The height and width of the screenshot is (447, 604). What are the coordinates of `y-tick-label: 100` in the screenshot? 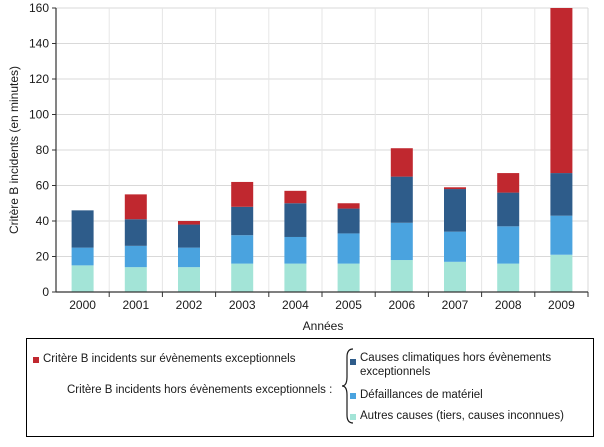 It's located at (39, 115).